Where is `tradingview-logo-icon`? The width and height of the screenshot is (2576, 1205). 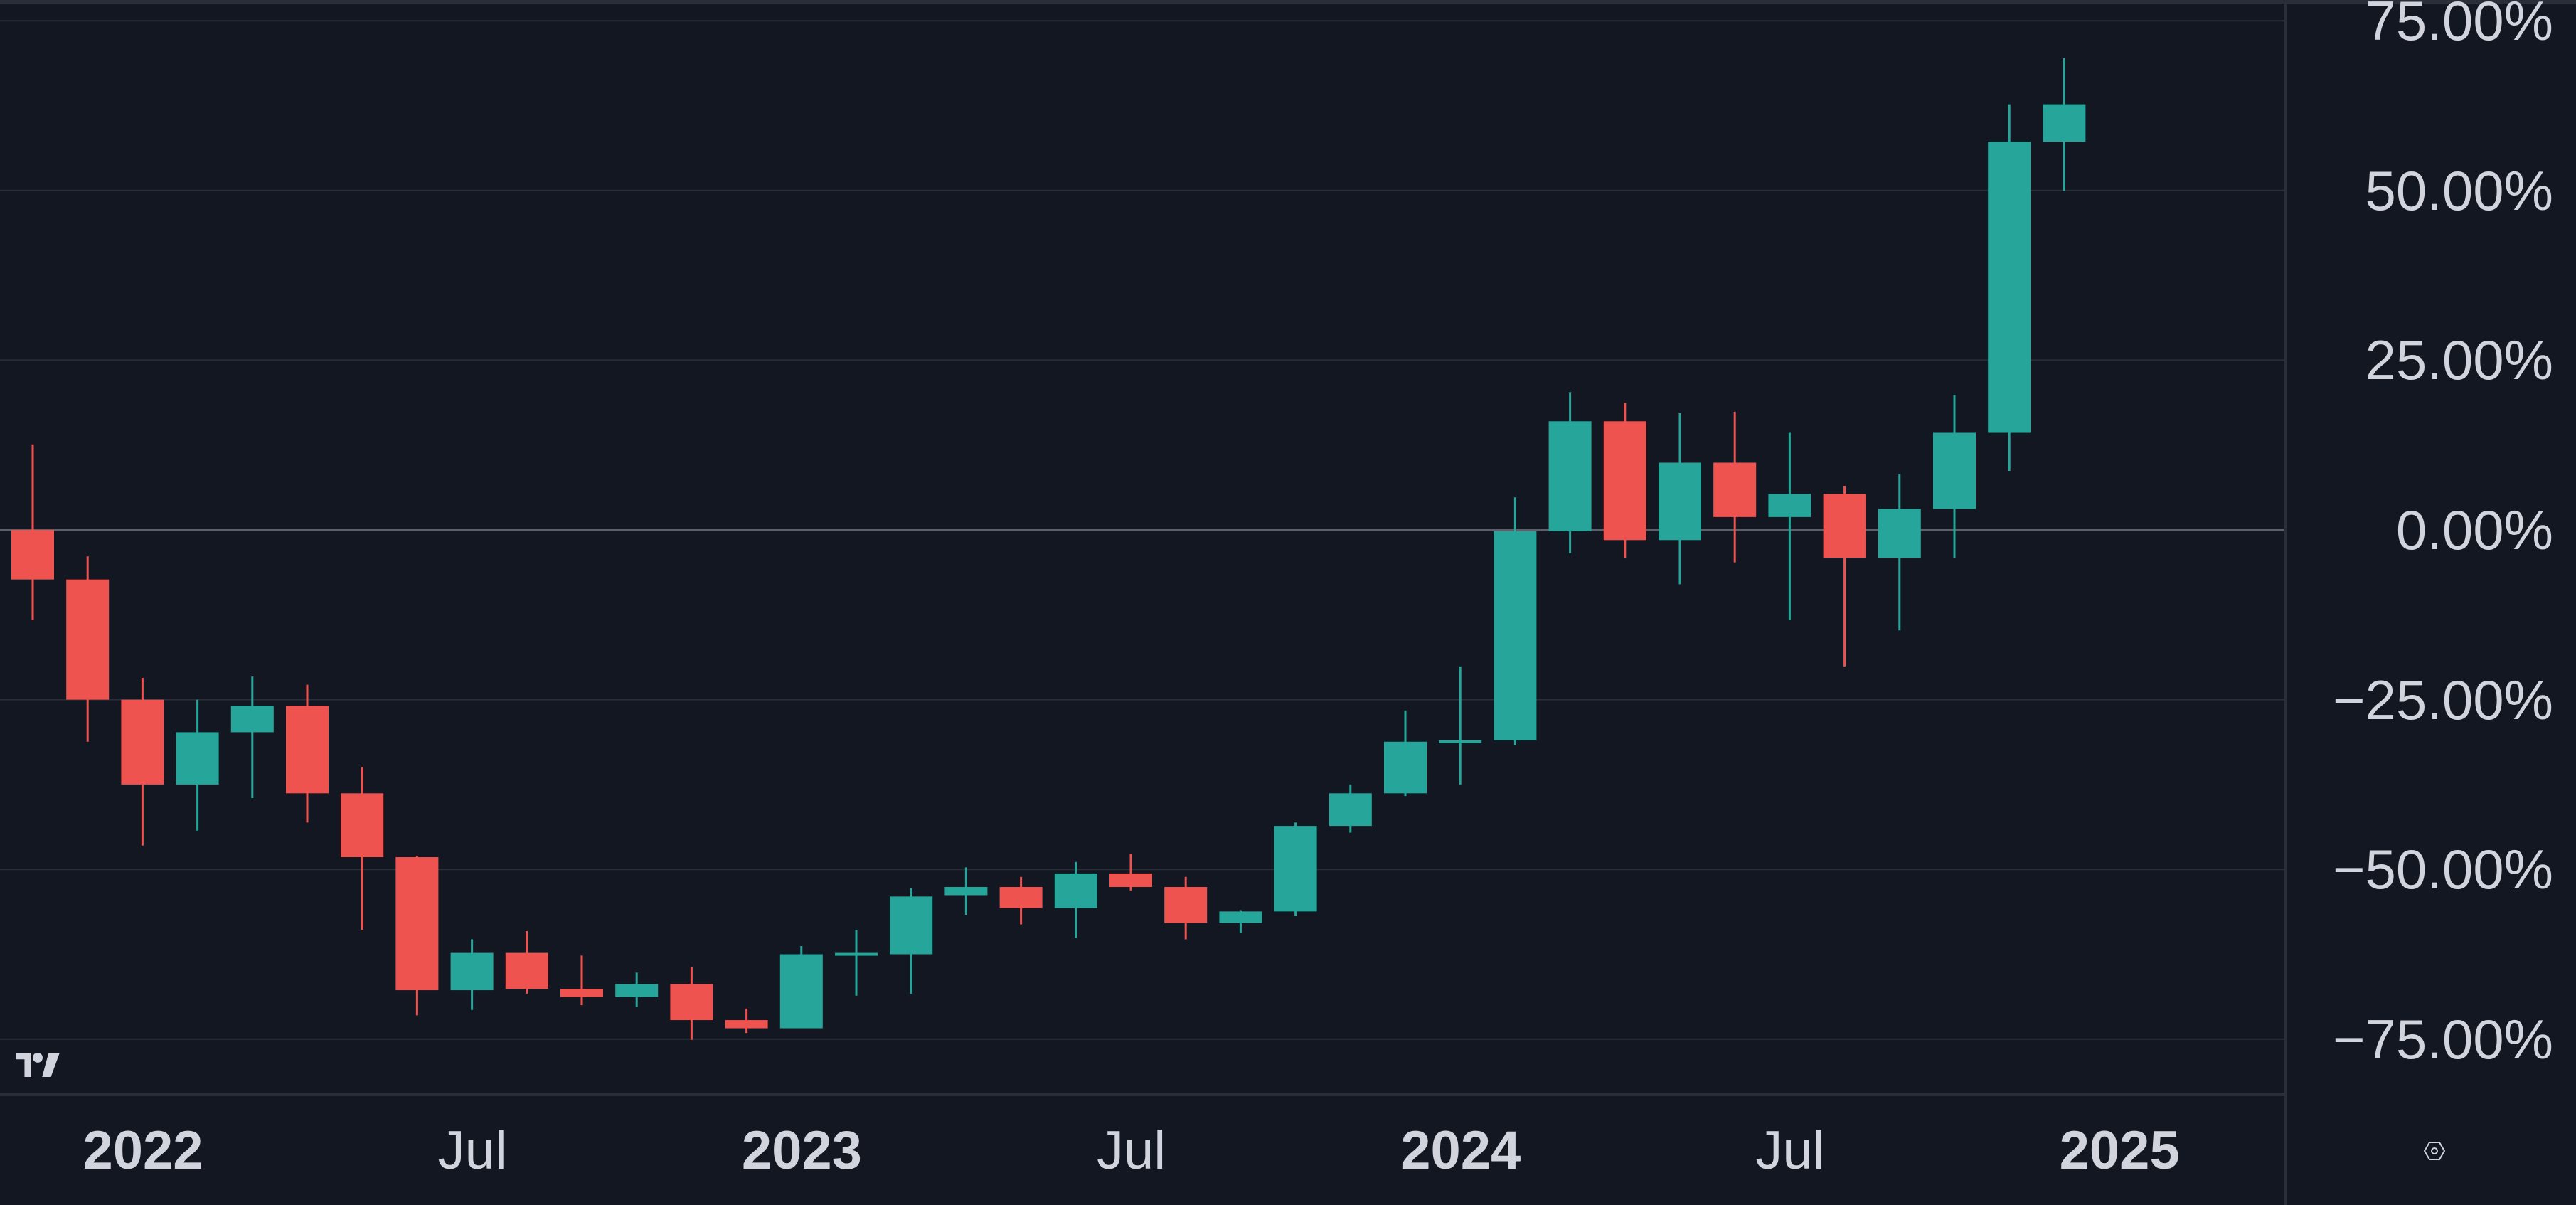
tradingview-logo-icon is located at coordinates (38, 1065).